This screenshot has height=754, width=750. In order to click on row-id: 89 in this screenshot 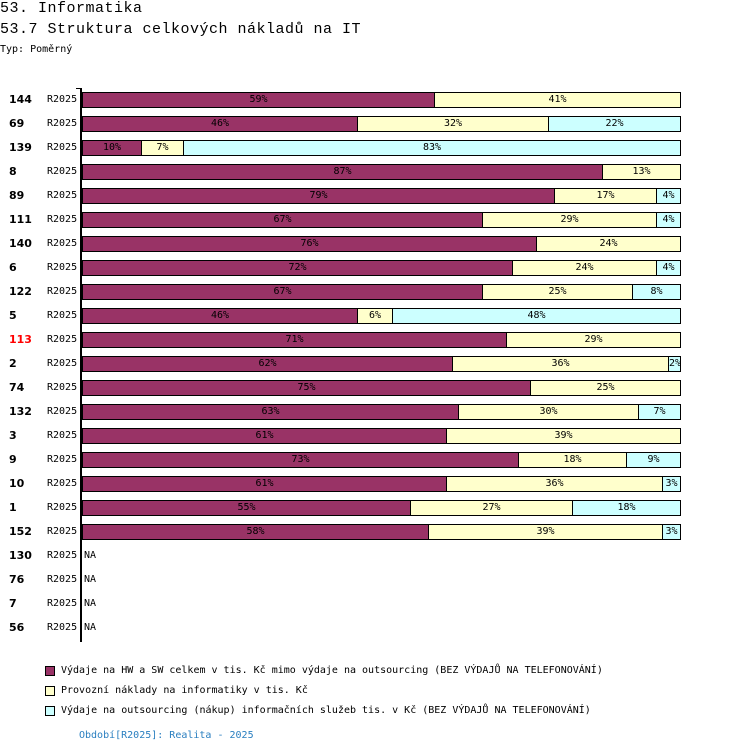, I will do `click(17, 195)`.